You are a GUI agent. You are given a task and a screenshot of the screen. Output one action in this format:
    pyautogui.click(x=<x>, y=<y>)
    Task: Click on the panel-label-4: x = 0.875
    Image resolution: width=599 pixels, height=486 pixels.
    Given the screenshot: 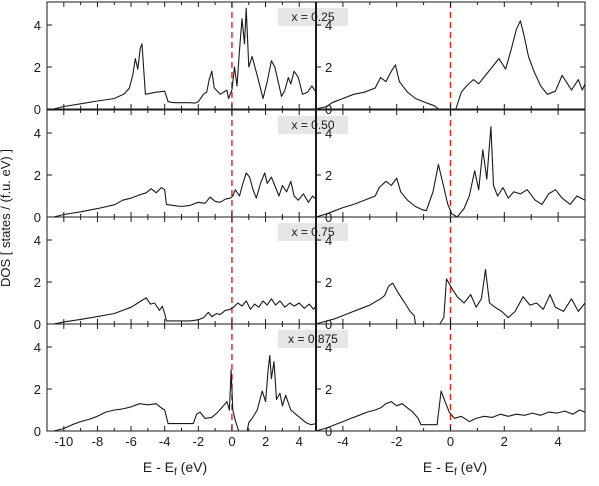 What is the action you would take?
    pyautogui.click(x=313, y=339)
    